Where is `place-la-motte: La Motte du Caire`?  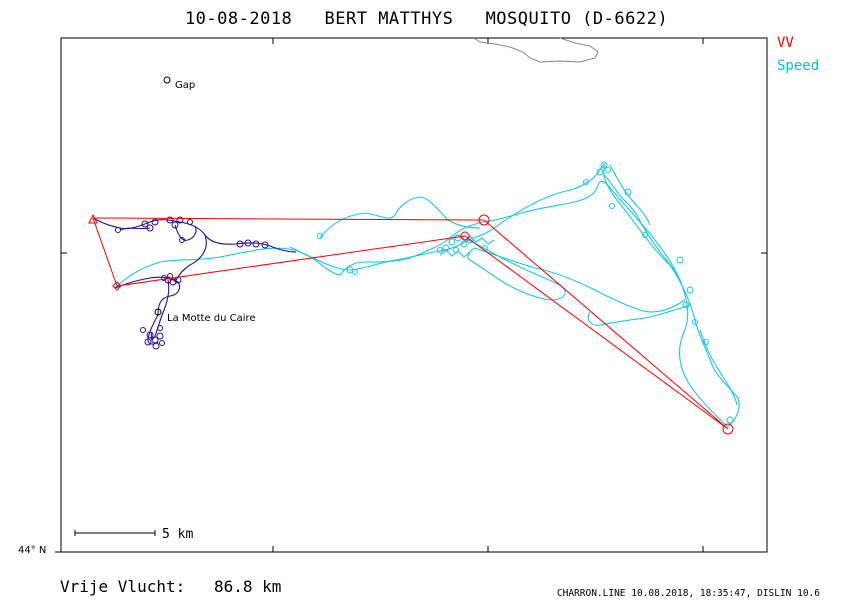 place-la-motte: La Motte du Caire is located at coordinates (205, 316).